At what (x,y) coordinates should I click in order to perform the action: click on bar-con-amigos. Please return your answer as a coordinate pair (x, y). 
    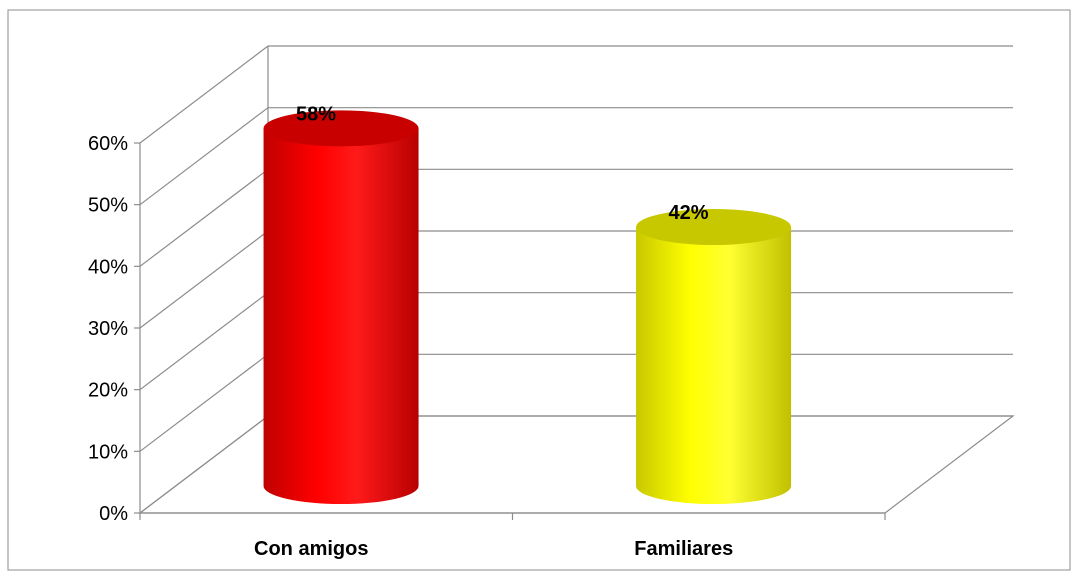
    Looking at the image, I should click on (341, 316).